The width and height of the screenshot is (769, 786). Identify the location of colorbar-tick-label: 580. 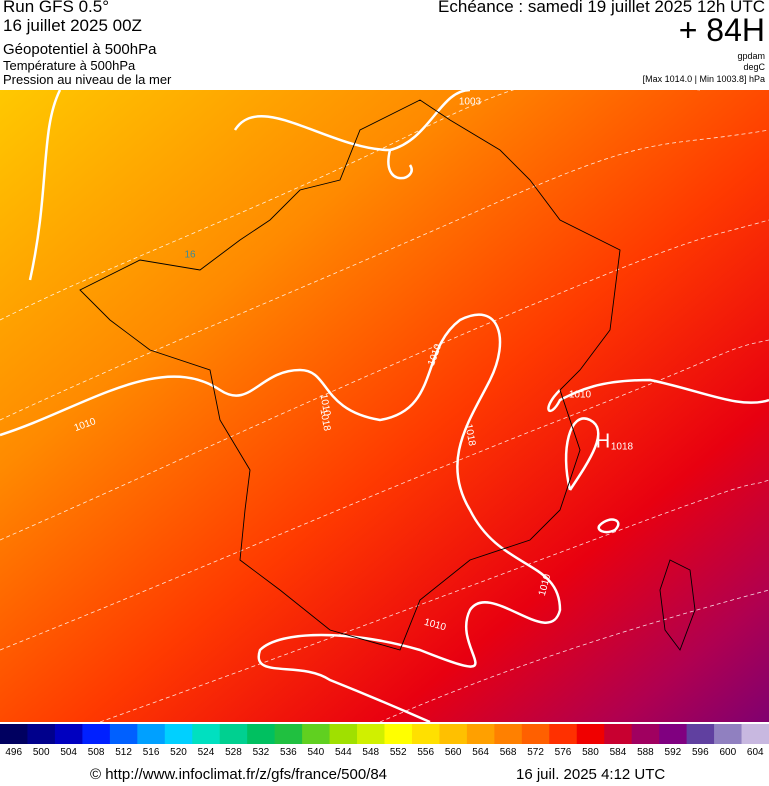
(590, 752).